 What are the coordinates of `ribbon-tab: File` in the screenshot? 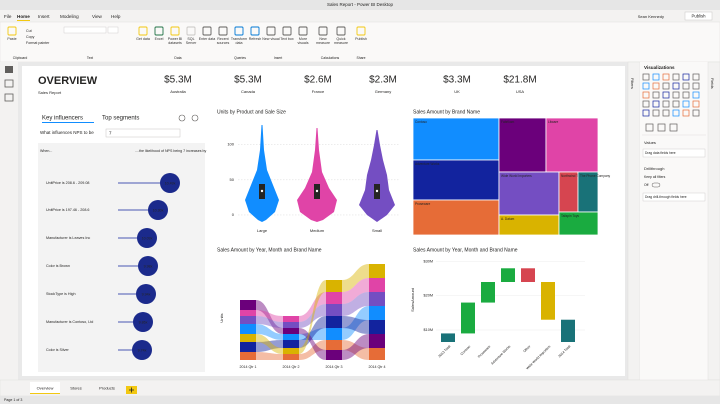 It's located at (8, 16).